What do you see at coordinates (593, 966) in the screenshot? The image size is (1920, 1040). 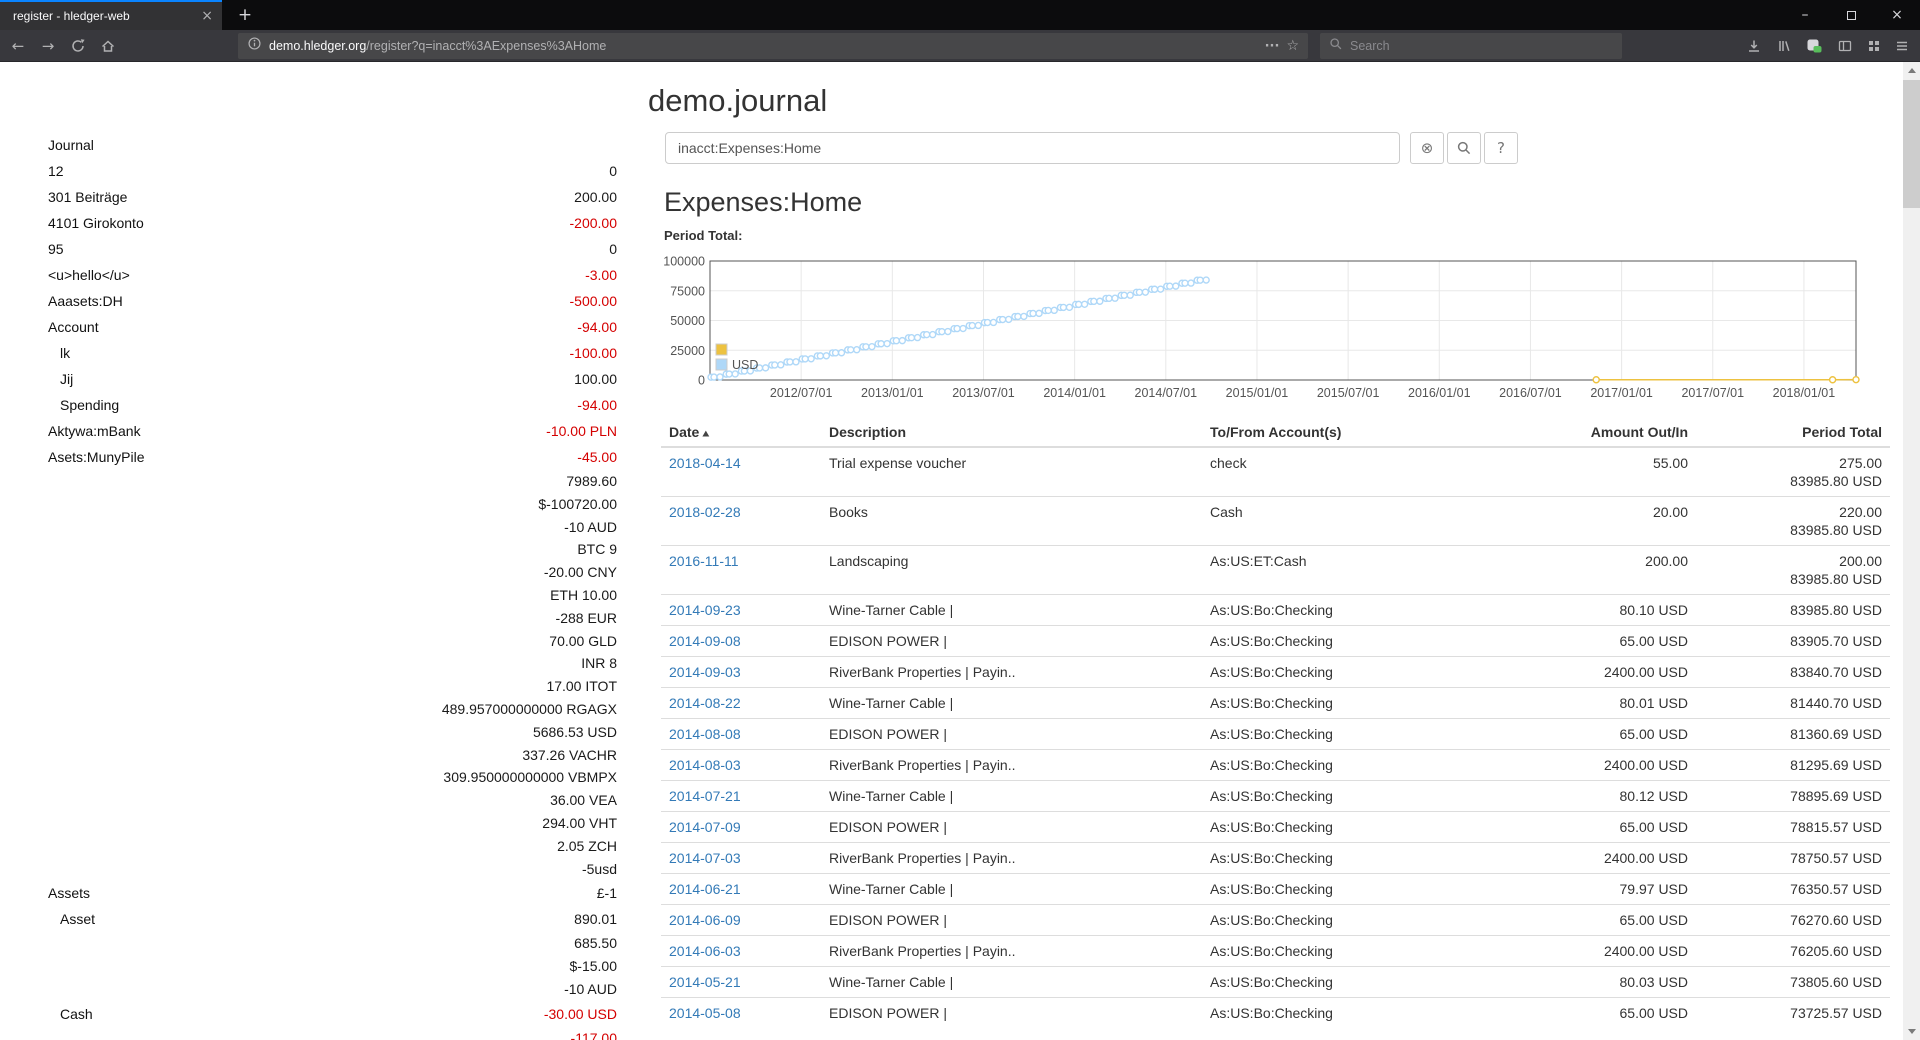 I see `account-balance-line: $-15.00` at bounding box center [593, 966].